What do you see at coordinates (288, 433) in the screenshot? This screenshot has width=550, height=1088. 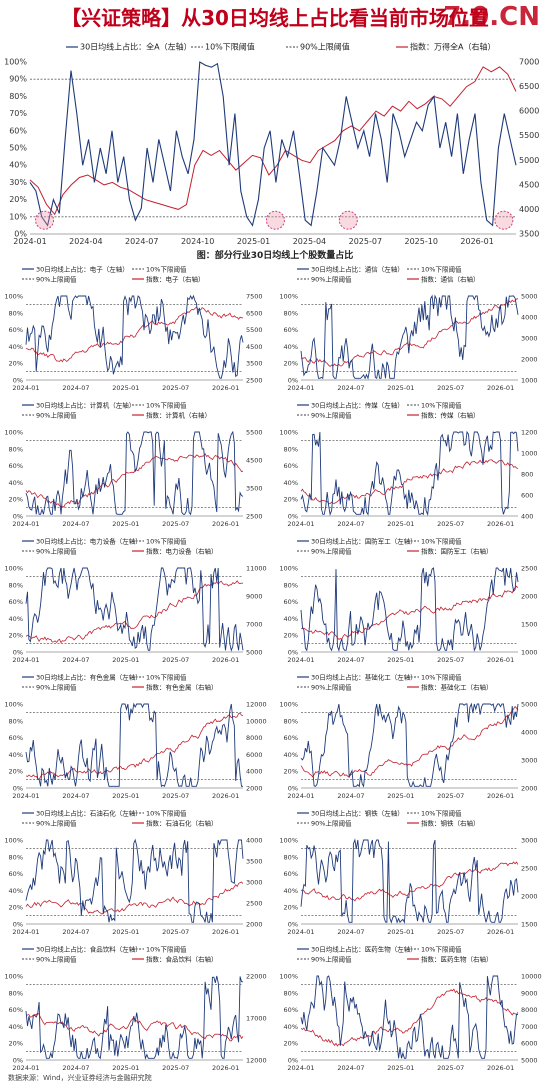 I see `chart-4-y-left-tick-5: 100%` at bounding box center [288, 433].